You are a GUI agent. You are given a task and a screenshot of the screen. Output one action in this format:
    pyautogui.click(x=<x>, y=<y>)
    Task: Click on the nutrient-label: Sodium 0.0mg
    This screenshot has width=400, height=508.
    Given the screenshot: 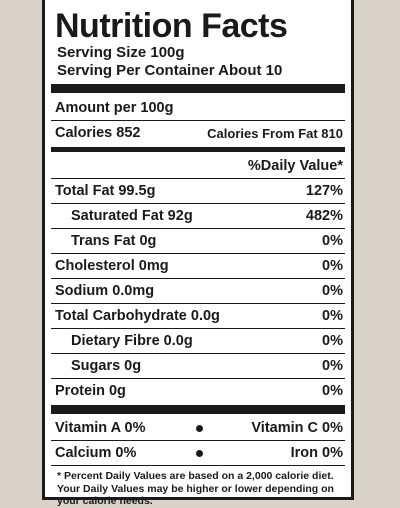 What is the action you would take?
    pyautogui.click(x=105, y=291)
    